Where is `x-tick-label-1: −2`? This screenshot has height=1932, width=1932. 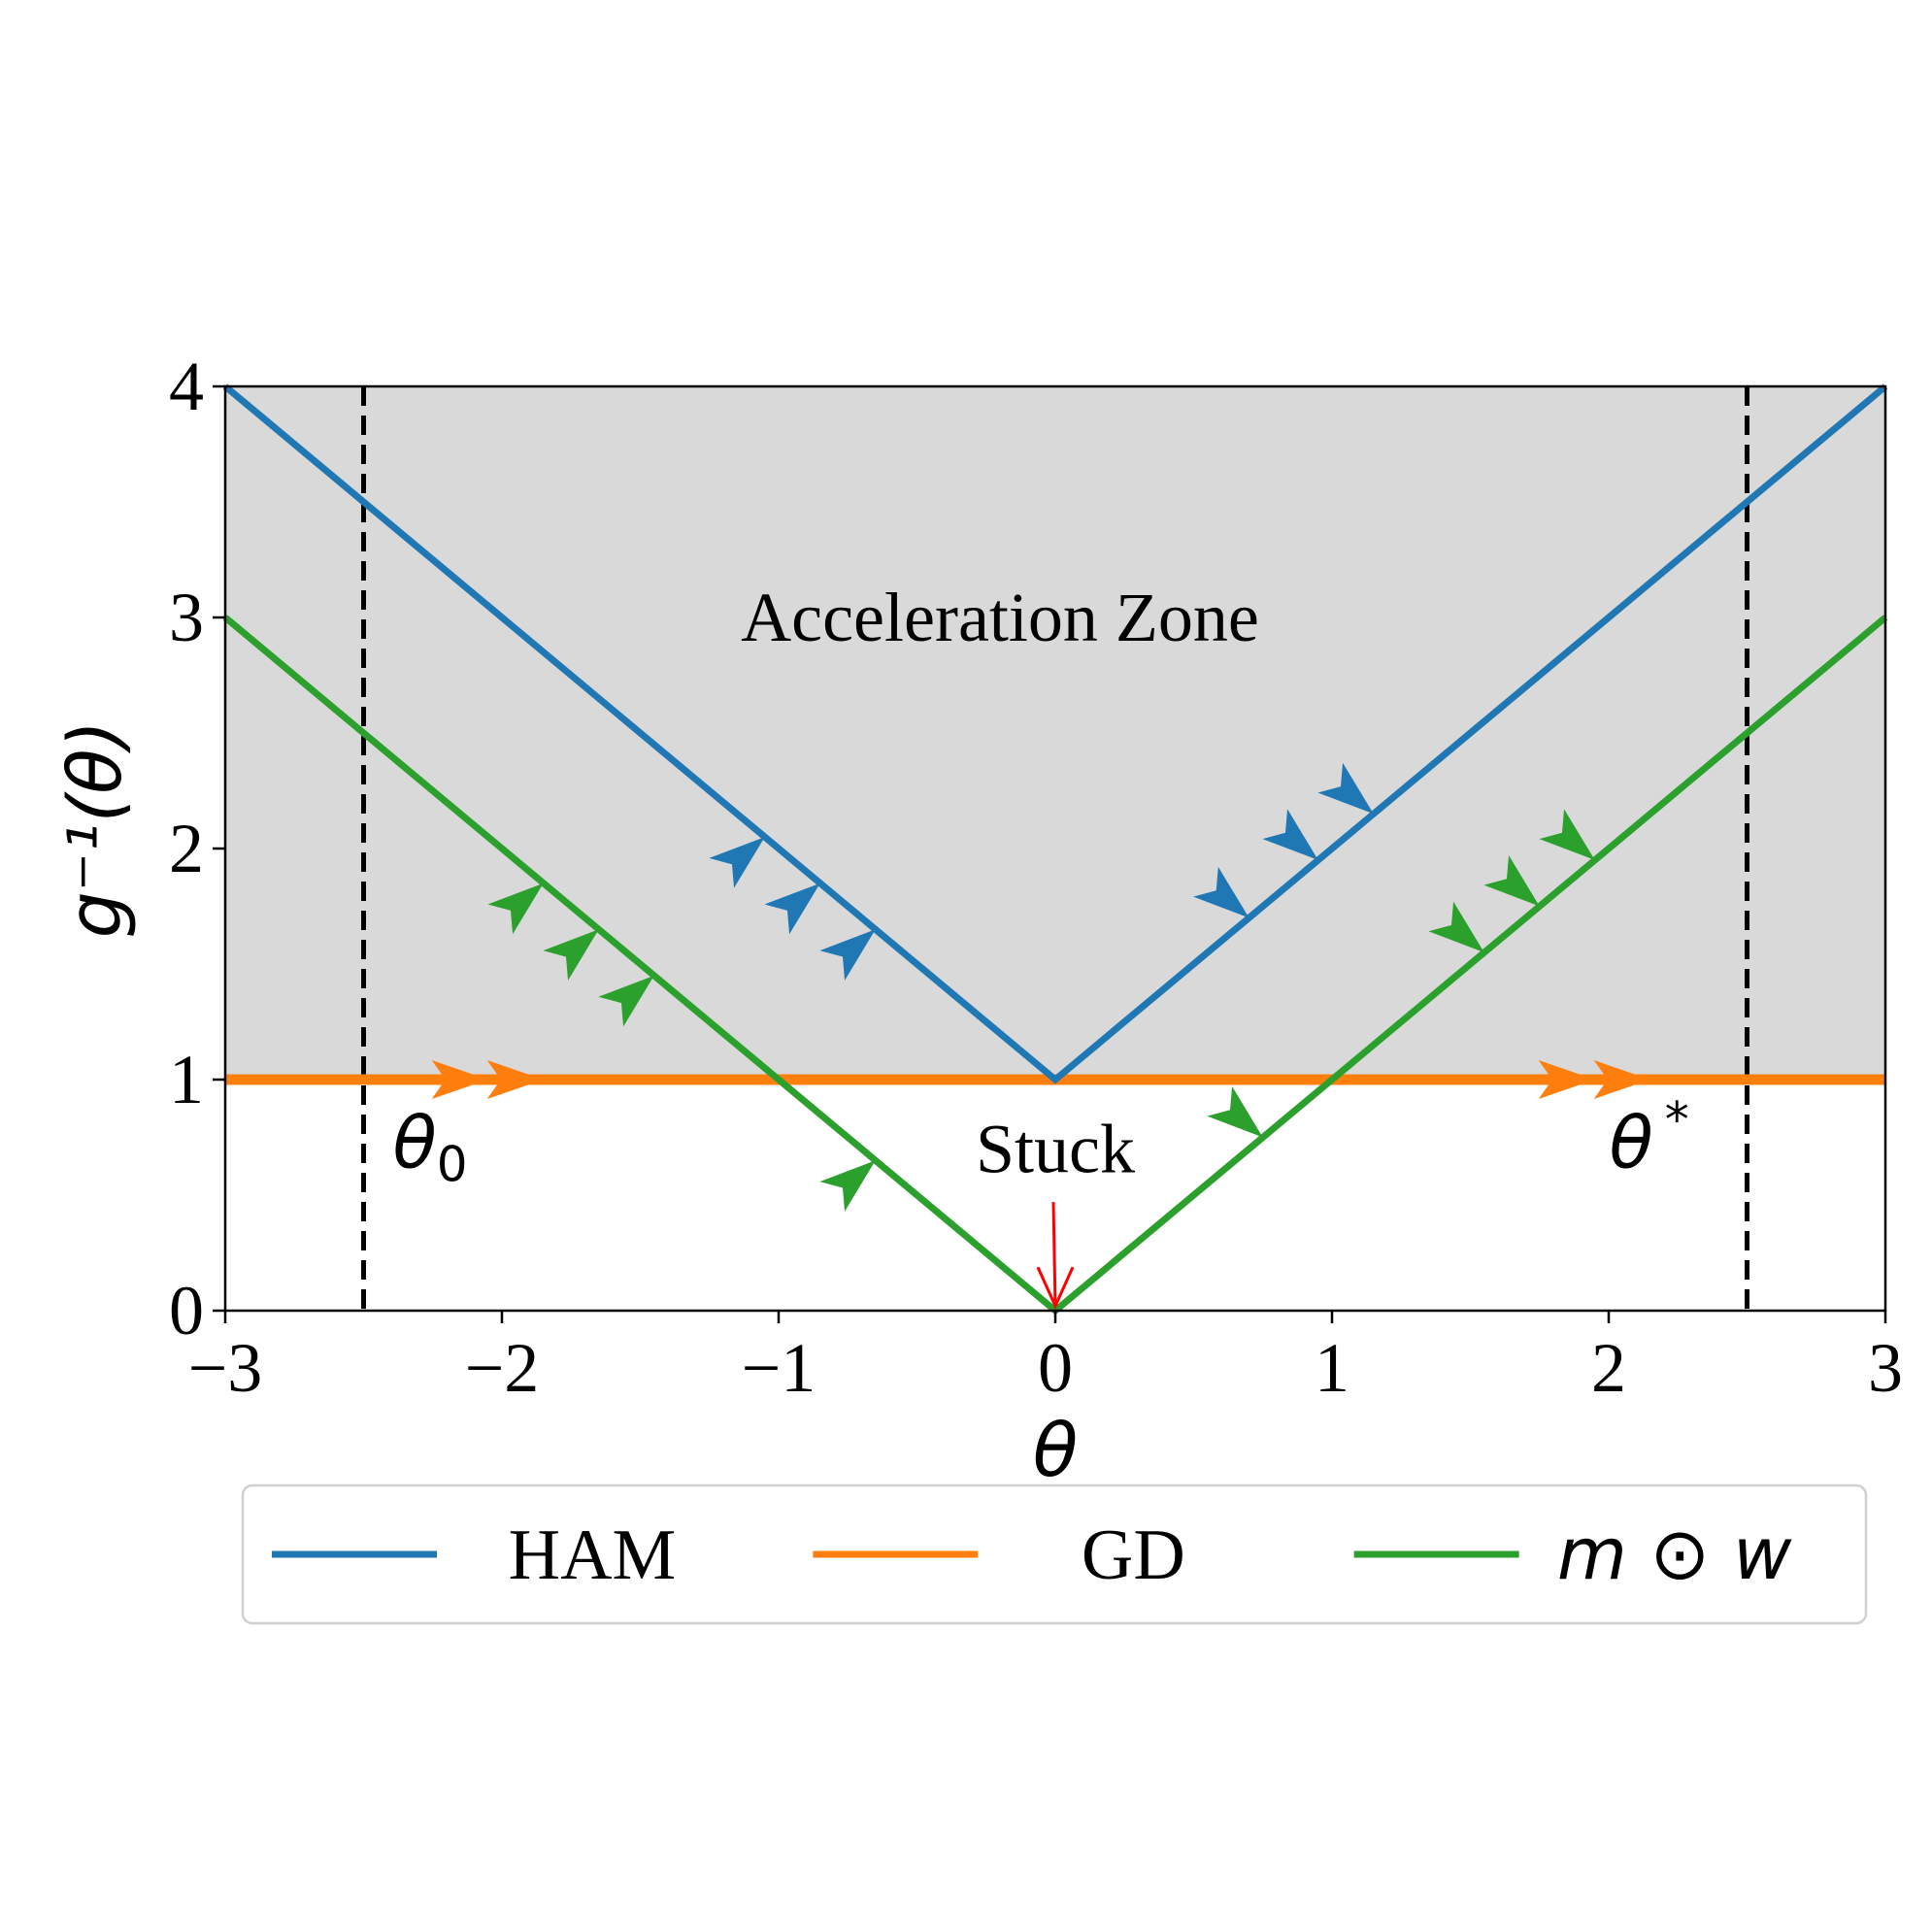 x-tick-label-1: −2 is located at coordinates (503, 1368).